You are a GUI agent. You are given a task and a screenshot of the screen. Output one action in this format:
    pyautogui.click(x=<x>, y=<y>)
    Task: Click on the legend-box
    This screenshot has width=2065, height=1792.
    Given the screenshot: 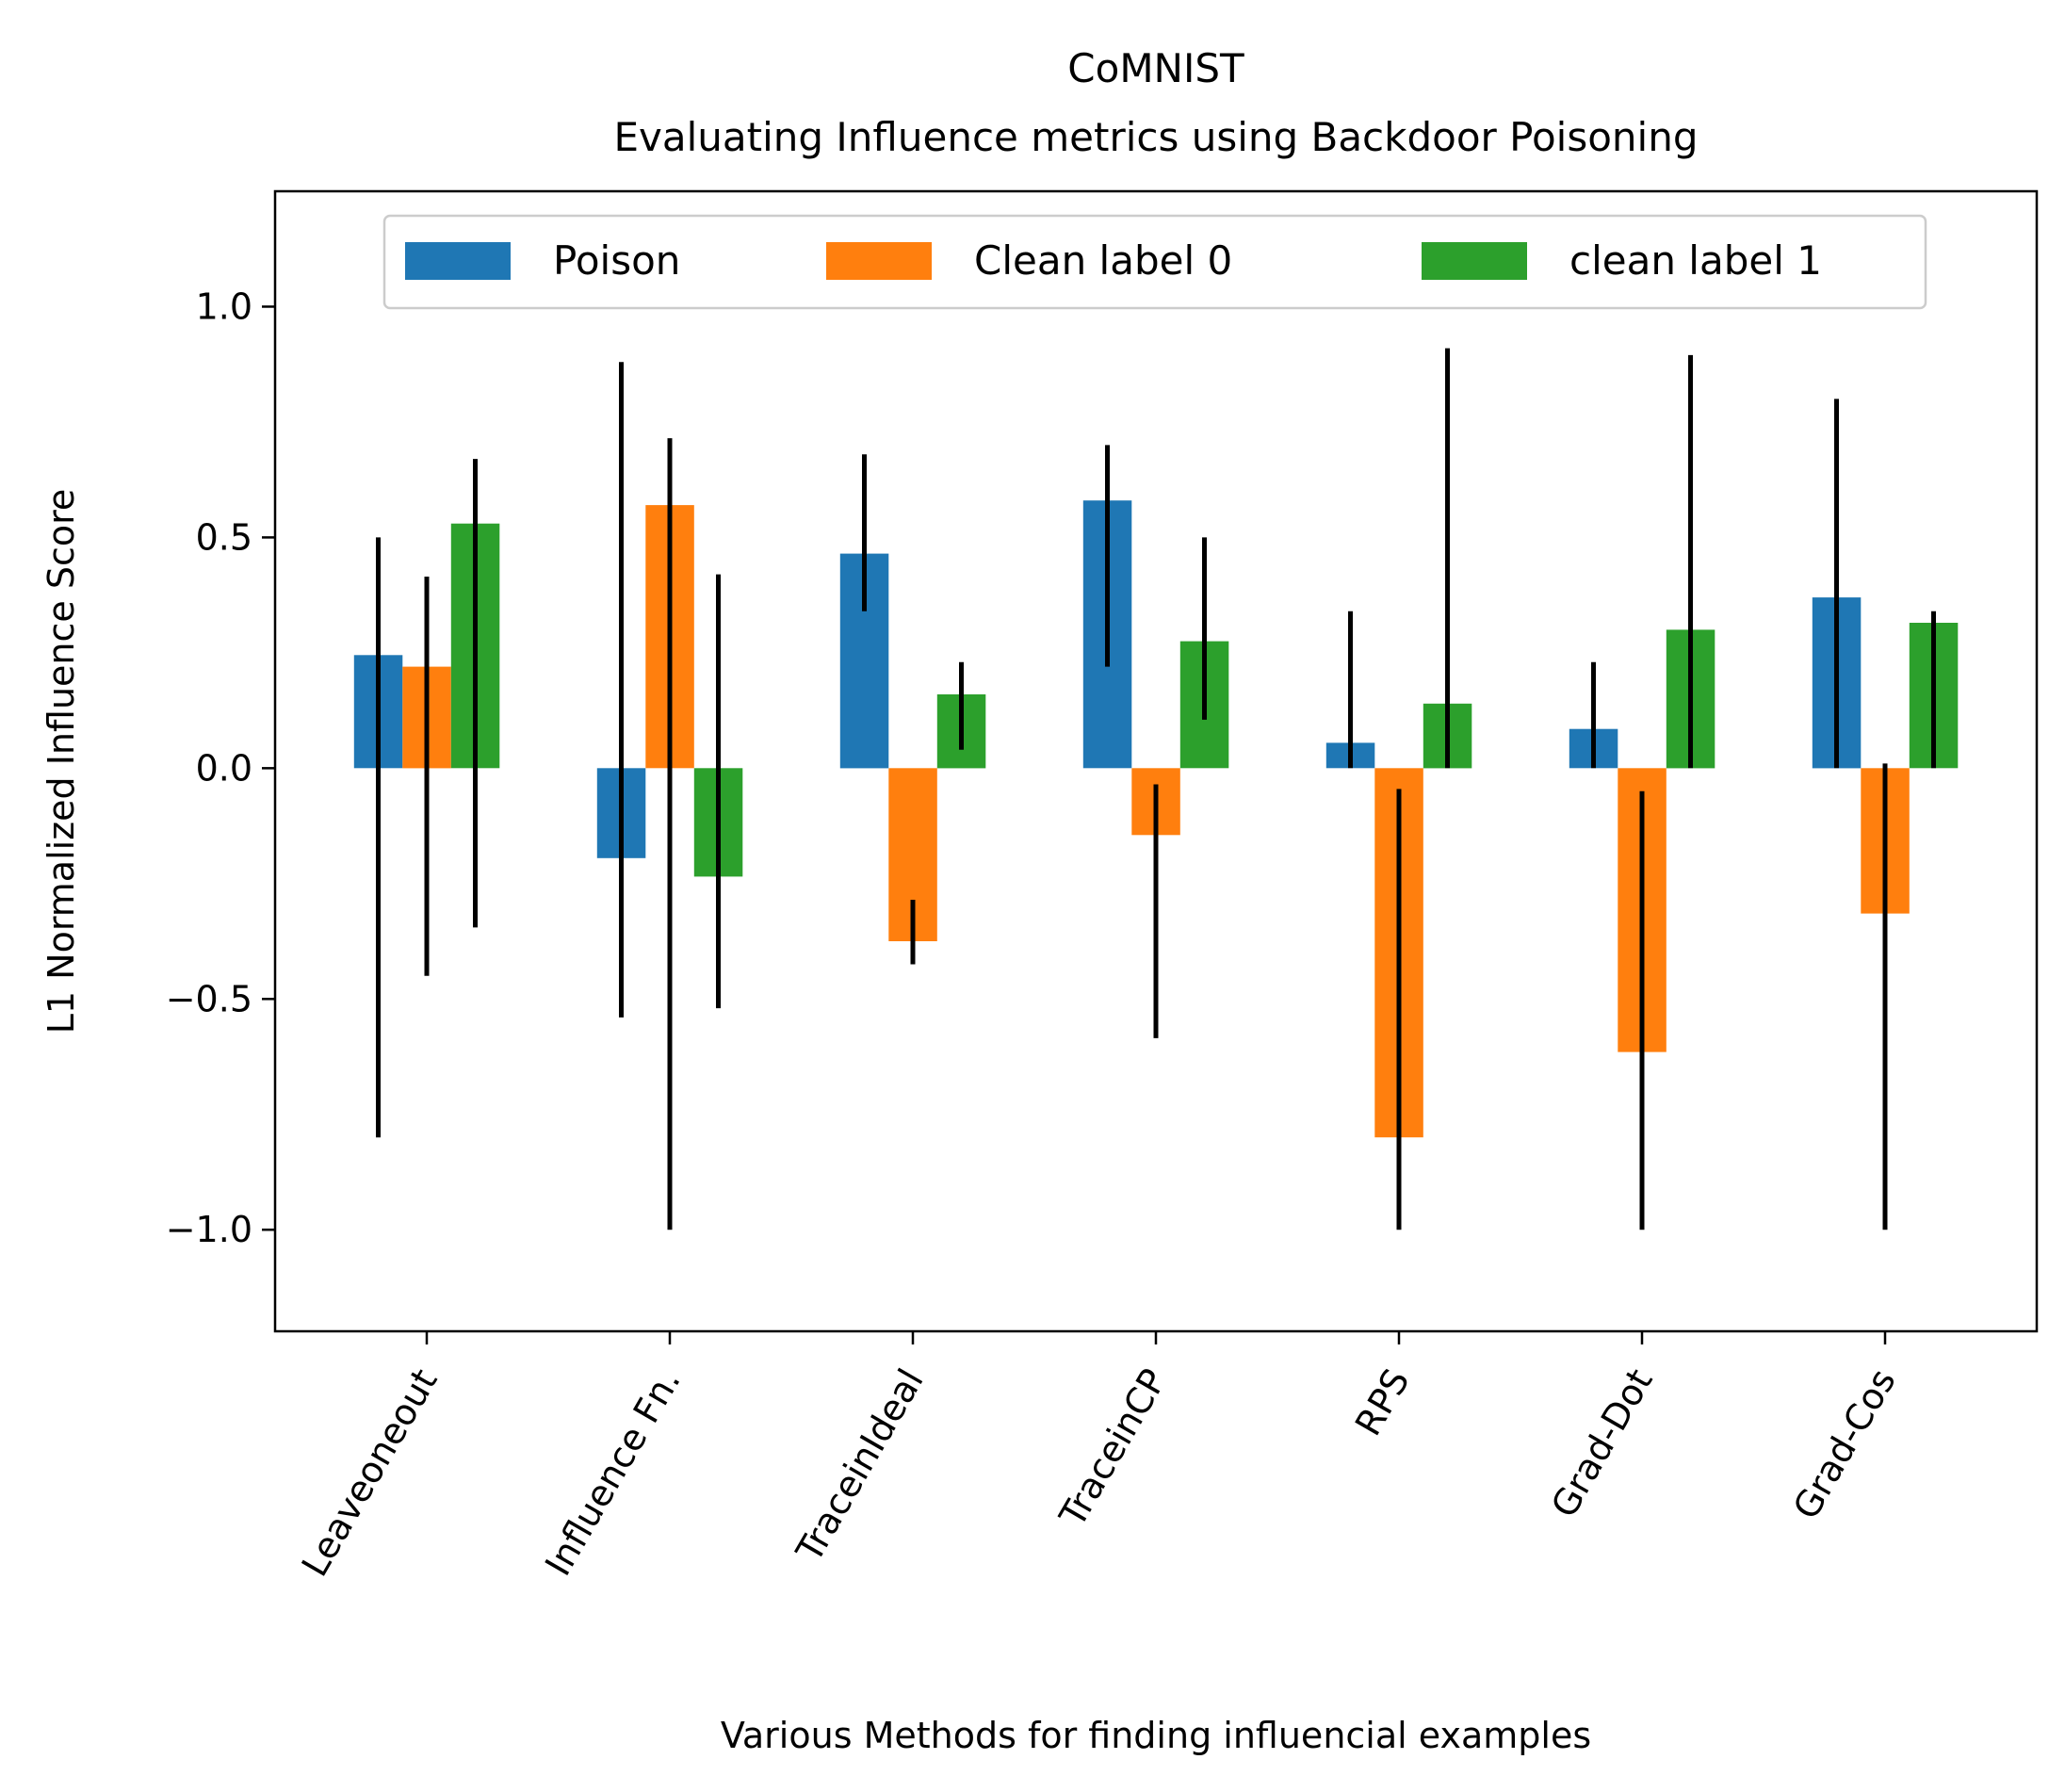 What is the action you would take?
    pyautogui.click(x=1155, y=262)
    